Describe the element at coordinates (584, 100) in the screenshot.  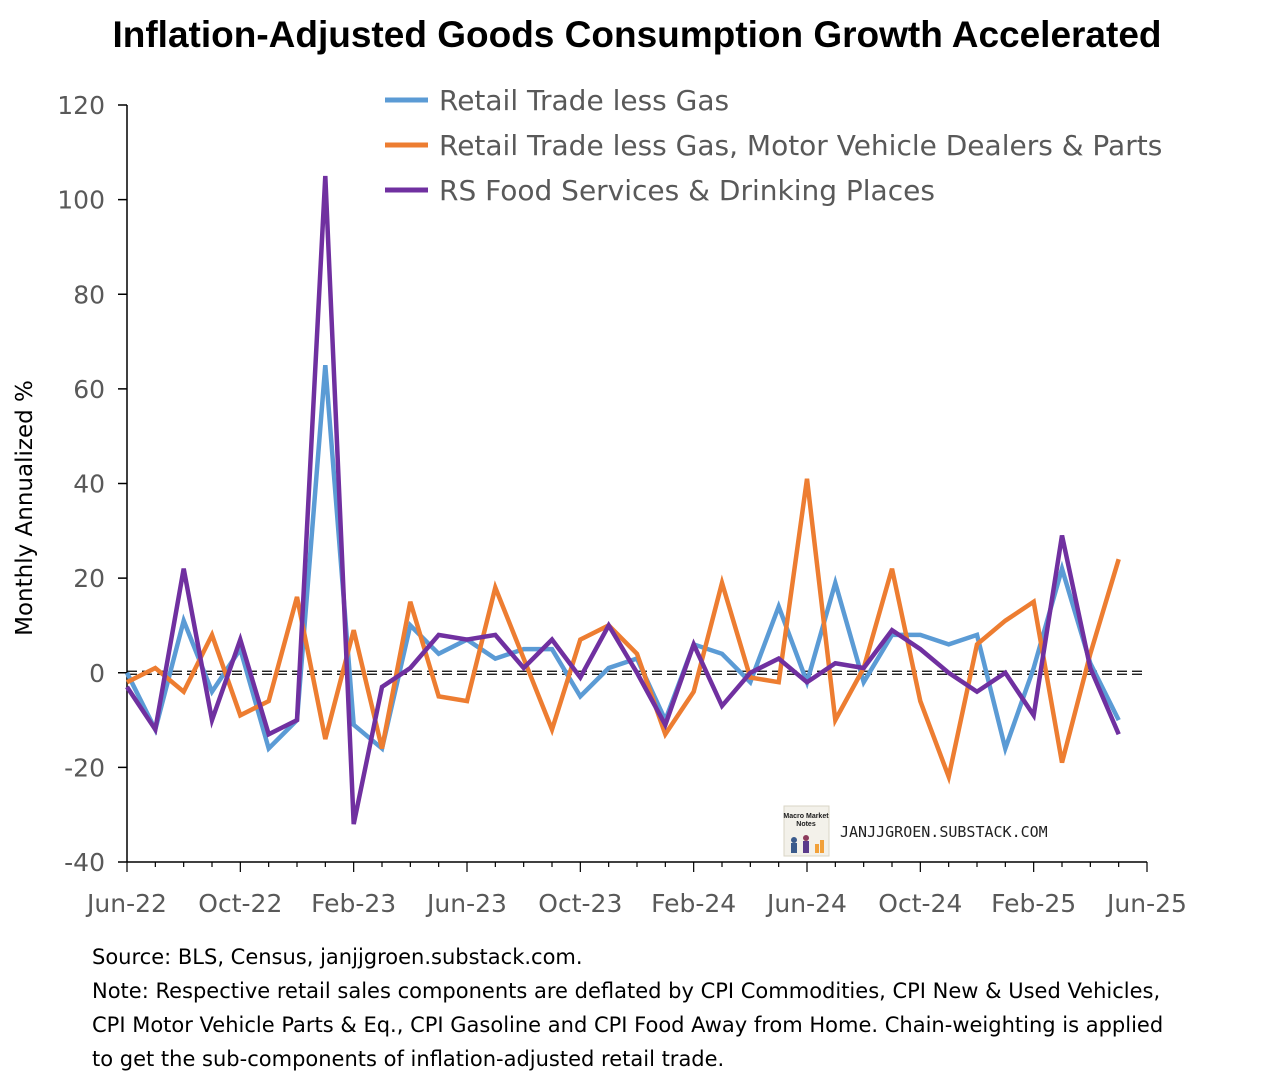
I see `legend-label: Retail Trade less Gas` at that location.